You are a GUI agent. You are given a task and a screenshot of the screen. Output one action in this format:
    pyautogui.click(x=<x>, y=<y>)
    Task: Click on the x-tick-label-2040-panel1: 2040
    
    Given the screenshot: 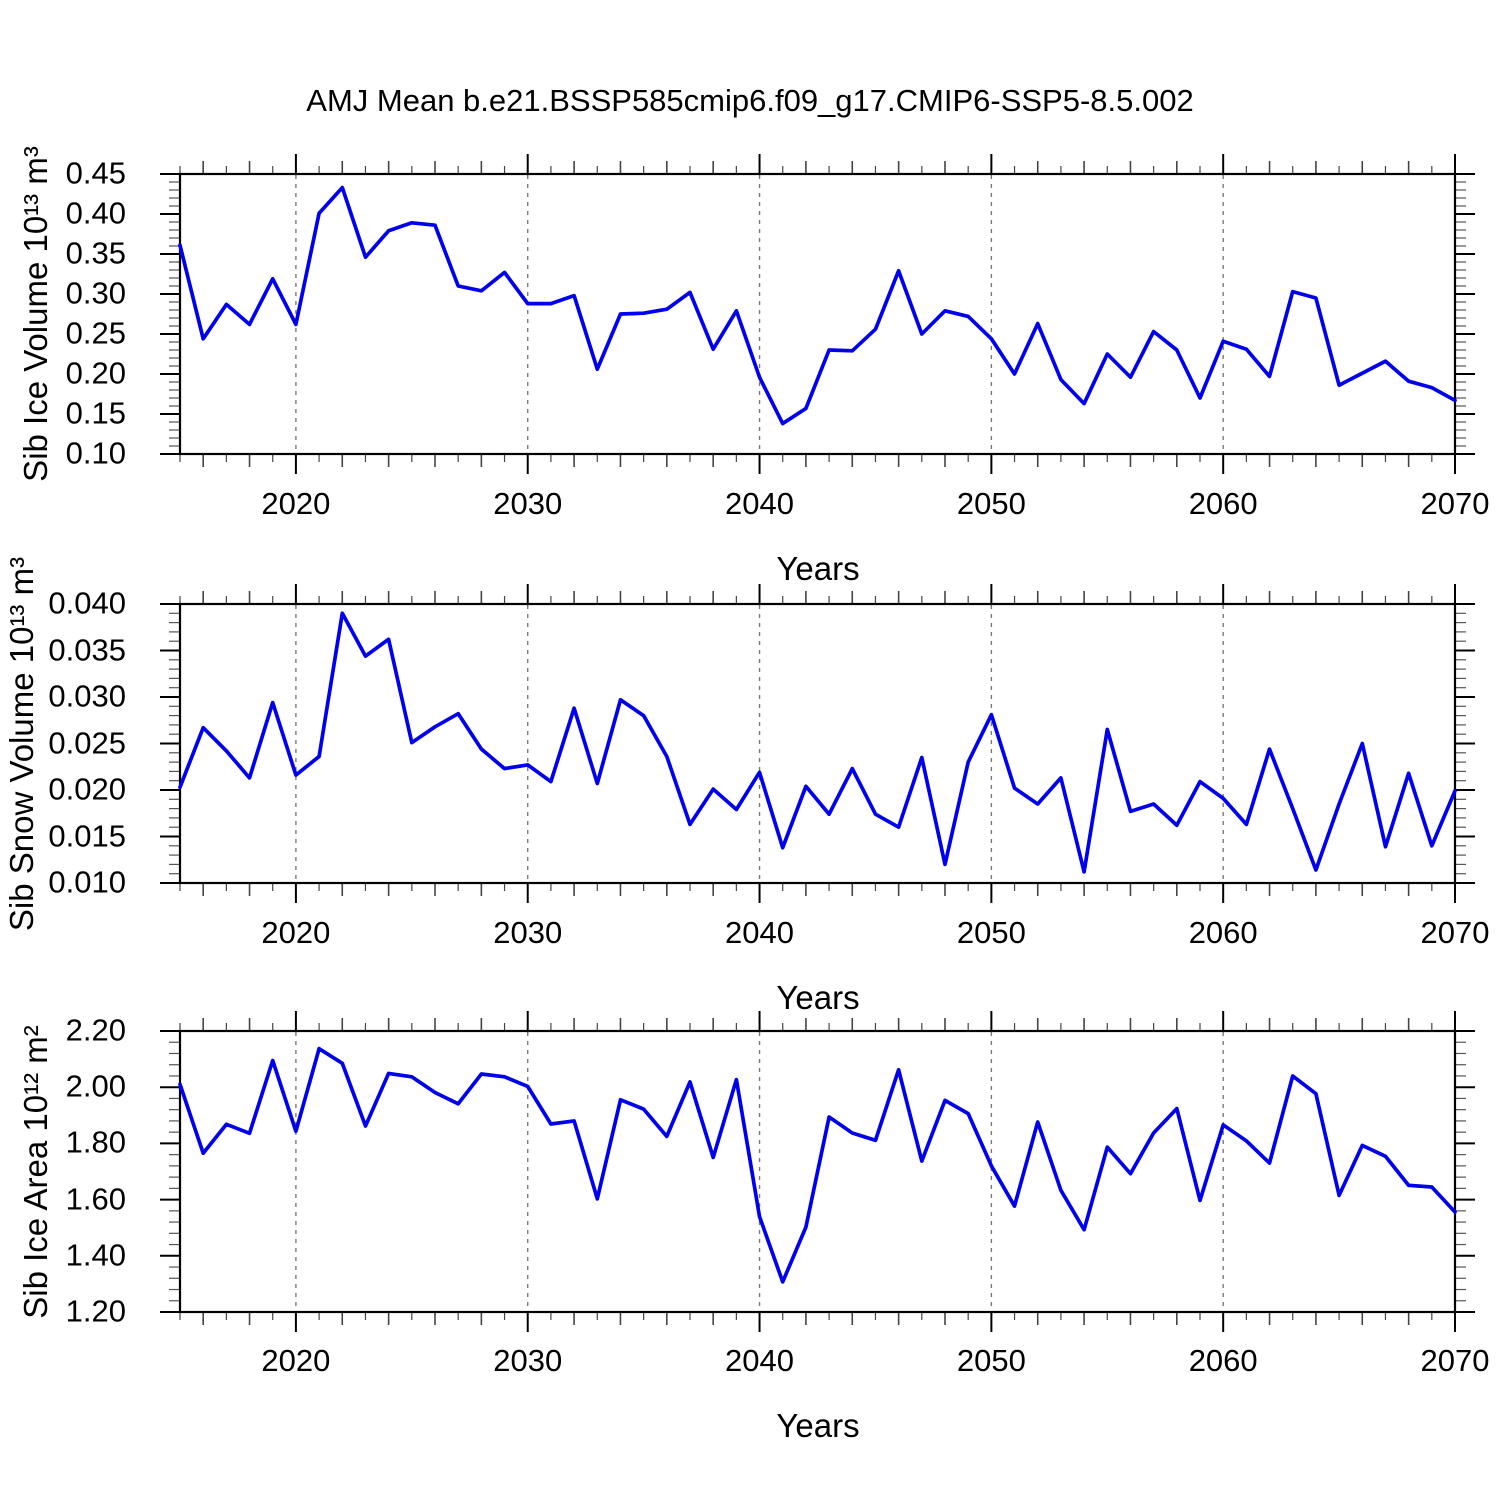 What is the action you would take?
    pyautogui.click(x=760, y=503)
    